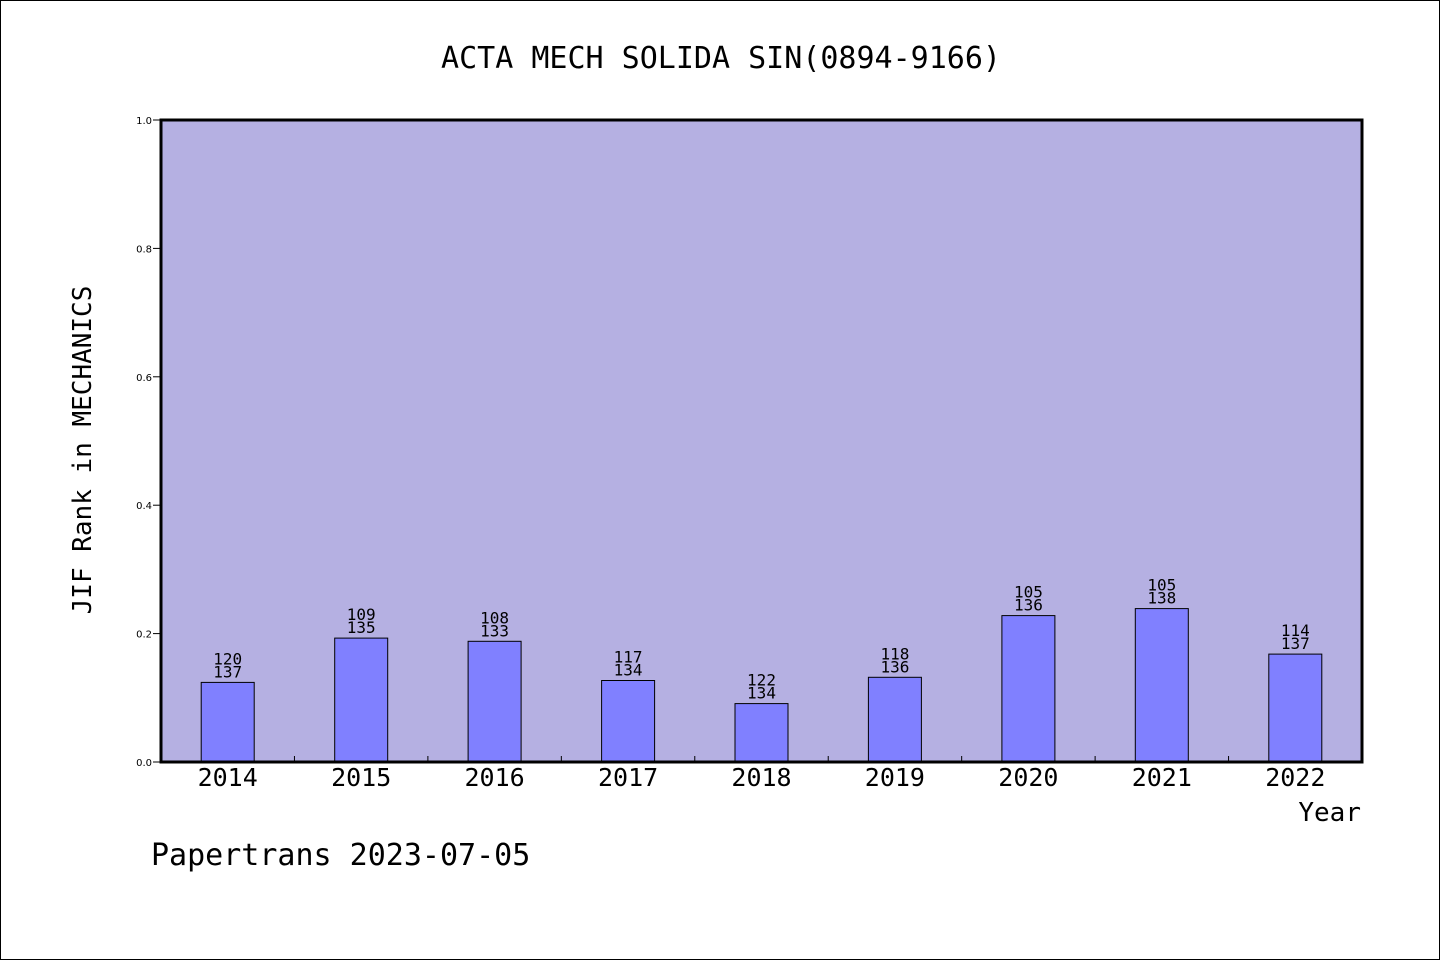 This screenshot has width=1440, height=961. What do you see at coordinates (144, 121) in the screenshot?
I see `y-tick-label-1.0: 1.0` at bounding box center [144, 121].